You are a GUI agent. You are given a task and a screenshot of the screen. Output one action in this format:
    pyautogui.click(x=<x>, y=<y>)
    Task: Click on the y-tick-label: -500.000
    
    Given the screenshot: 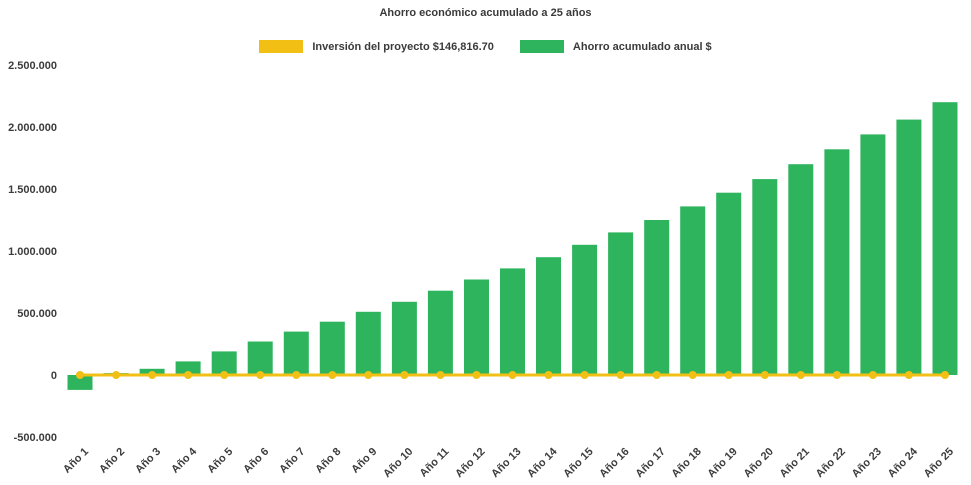 What is the action you would take?
    pyautogui.click(x=35, y=438)
    